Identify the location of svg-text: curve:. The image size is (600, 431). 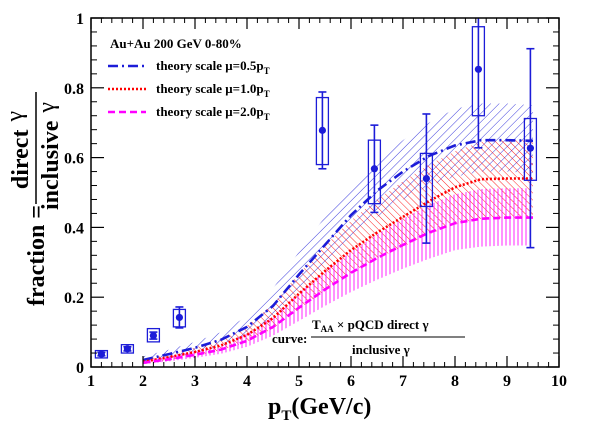
(289, 338).